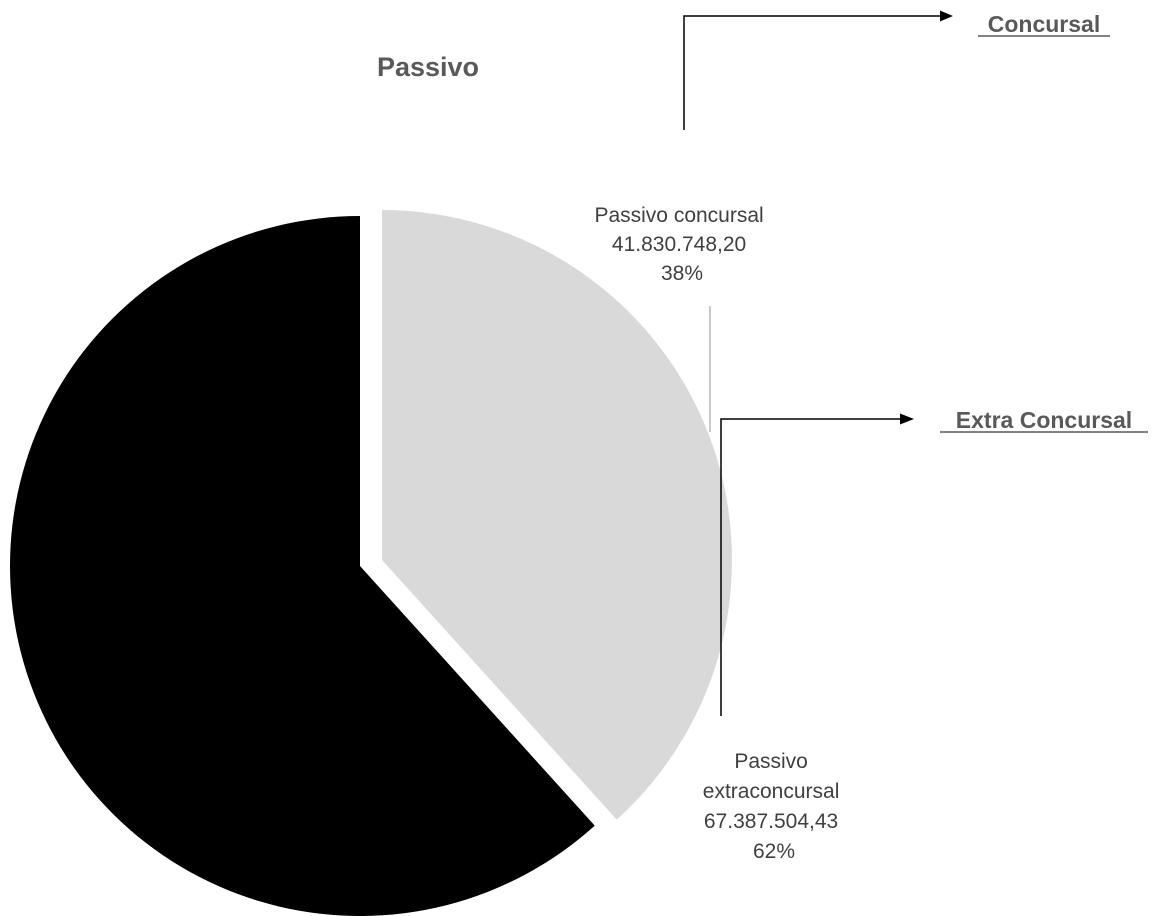 This screenshot has width=1152, height=916. I want to click on arrow-connector-extra-concursal, so click(817, 564).